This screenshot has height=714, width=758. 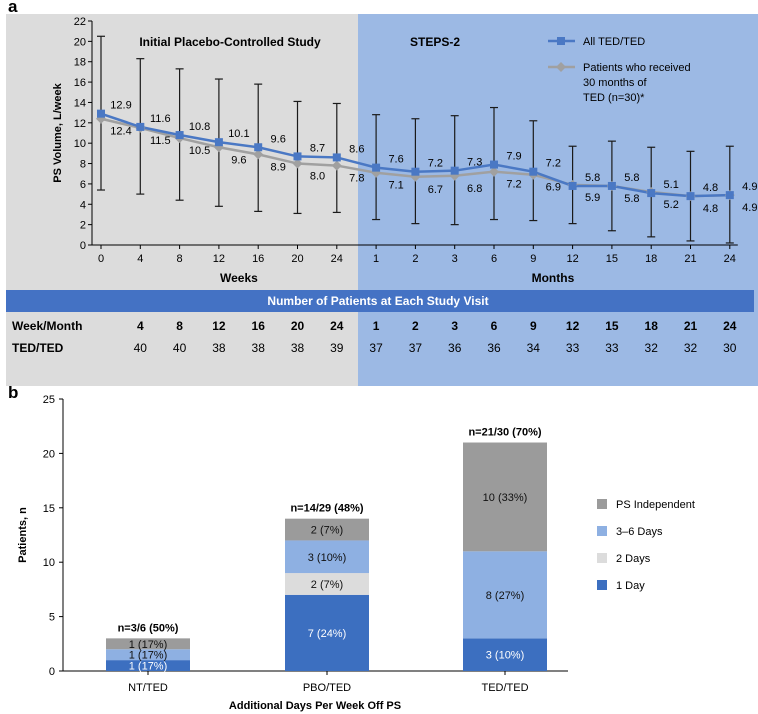 What do you see at coordinates (615, 83) in the screenshot?
I see `legend-label-30-months: 30 months of` at bounding box center [615, 83].